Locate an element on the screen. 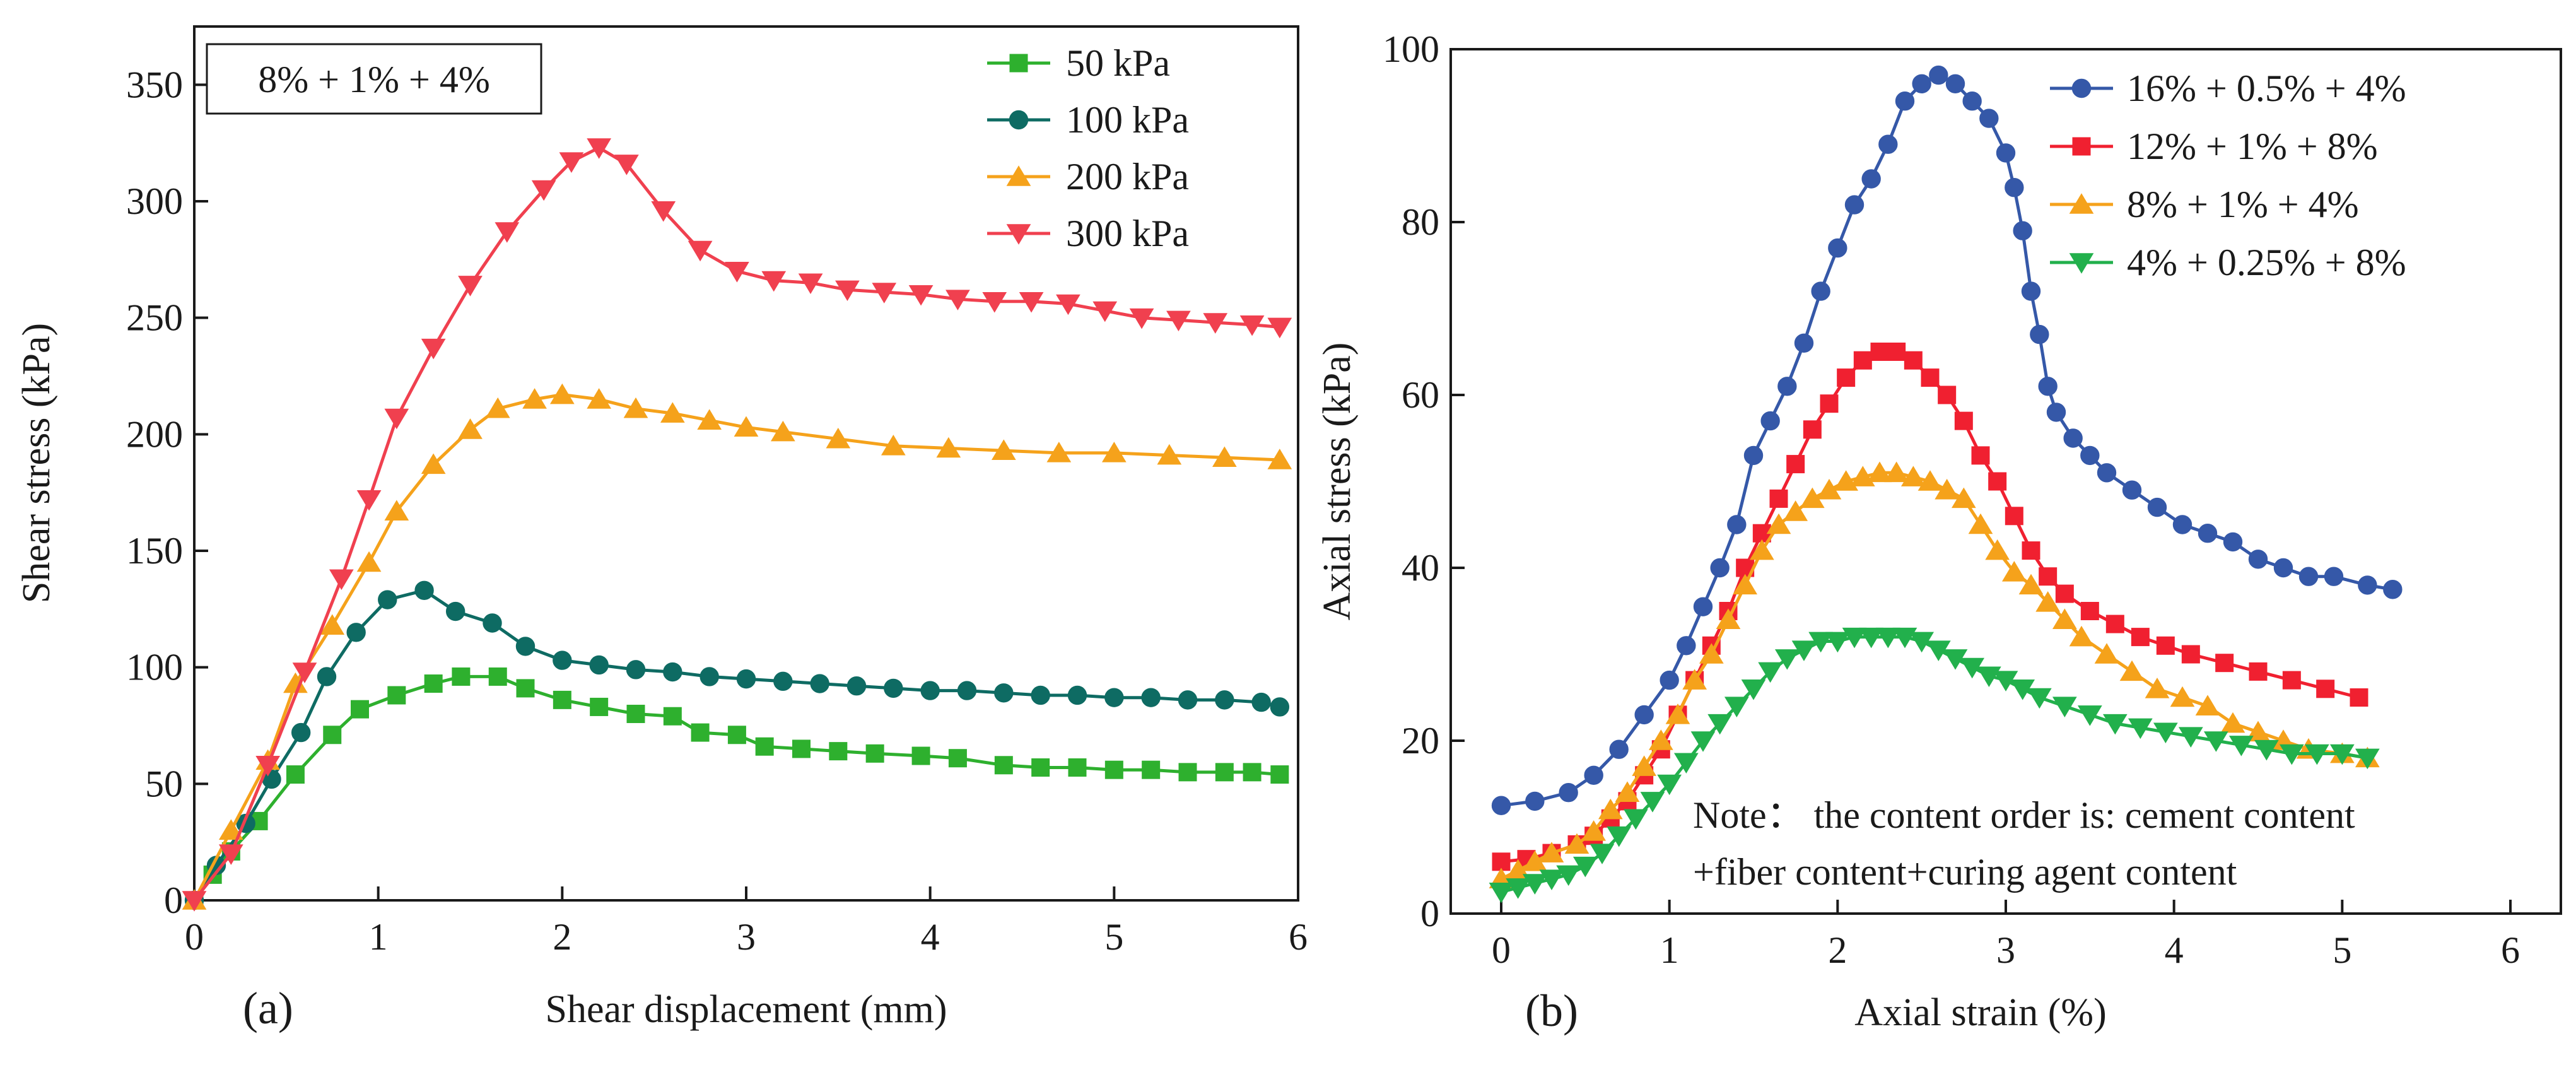  panel-b-legend-item-2: 8% + 1% + 4% is located at coordinates (2204, 204).